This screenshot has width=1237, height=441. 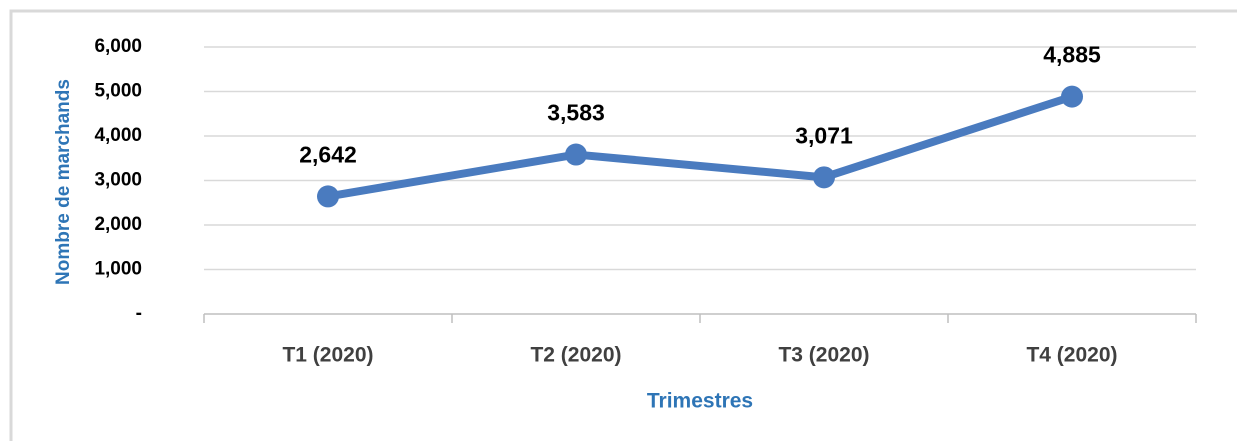 What do you see at coordinates (118, 269) in the screenshot?
I see `y-tick-label: 1,000` at bounding box center [118, 269].